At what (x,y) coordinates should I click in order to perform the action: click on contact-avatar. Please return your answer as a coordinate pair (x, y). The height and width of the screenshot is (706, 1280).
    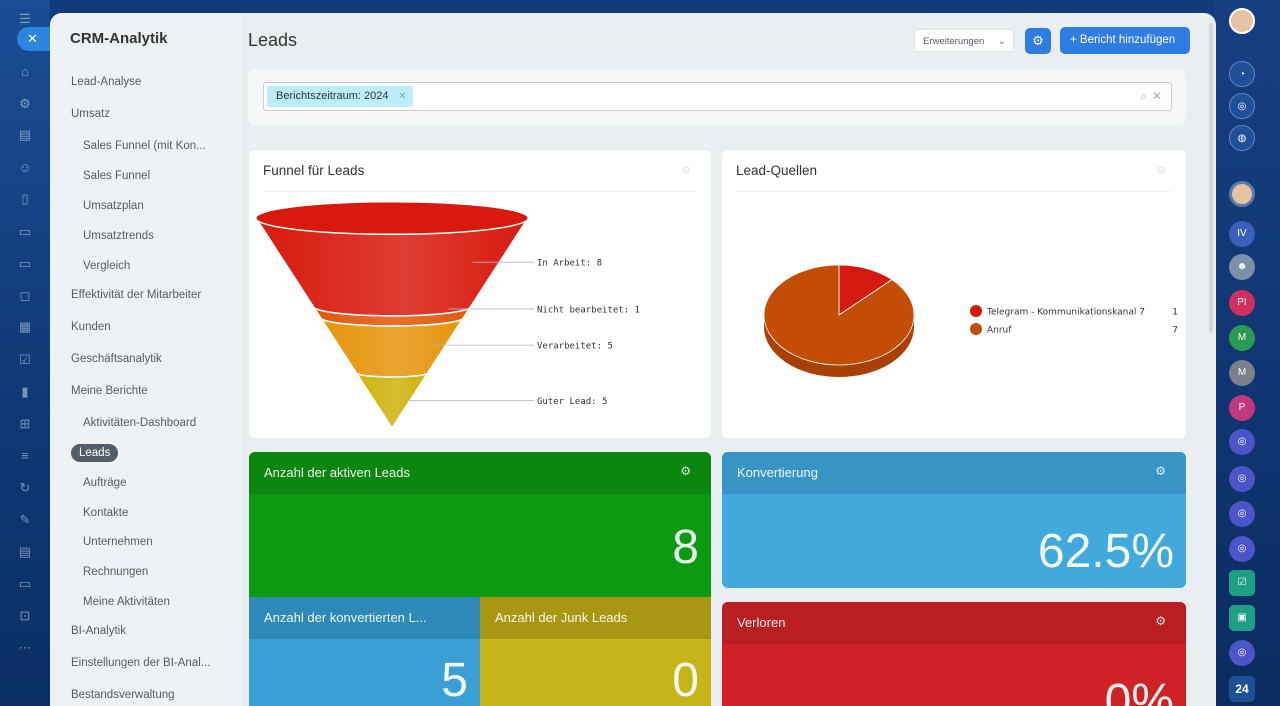
    Looking at the image, I should click on (1242, 194).